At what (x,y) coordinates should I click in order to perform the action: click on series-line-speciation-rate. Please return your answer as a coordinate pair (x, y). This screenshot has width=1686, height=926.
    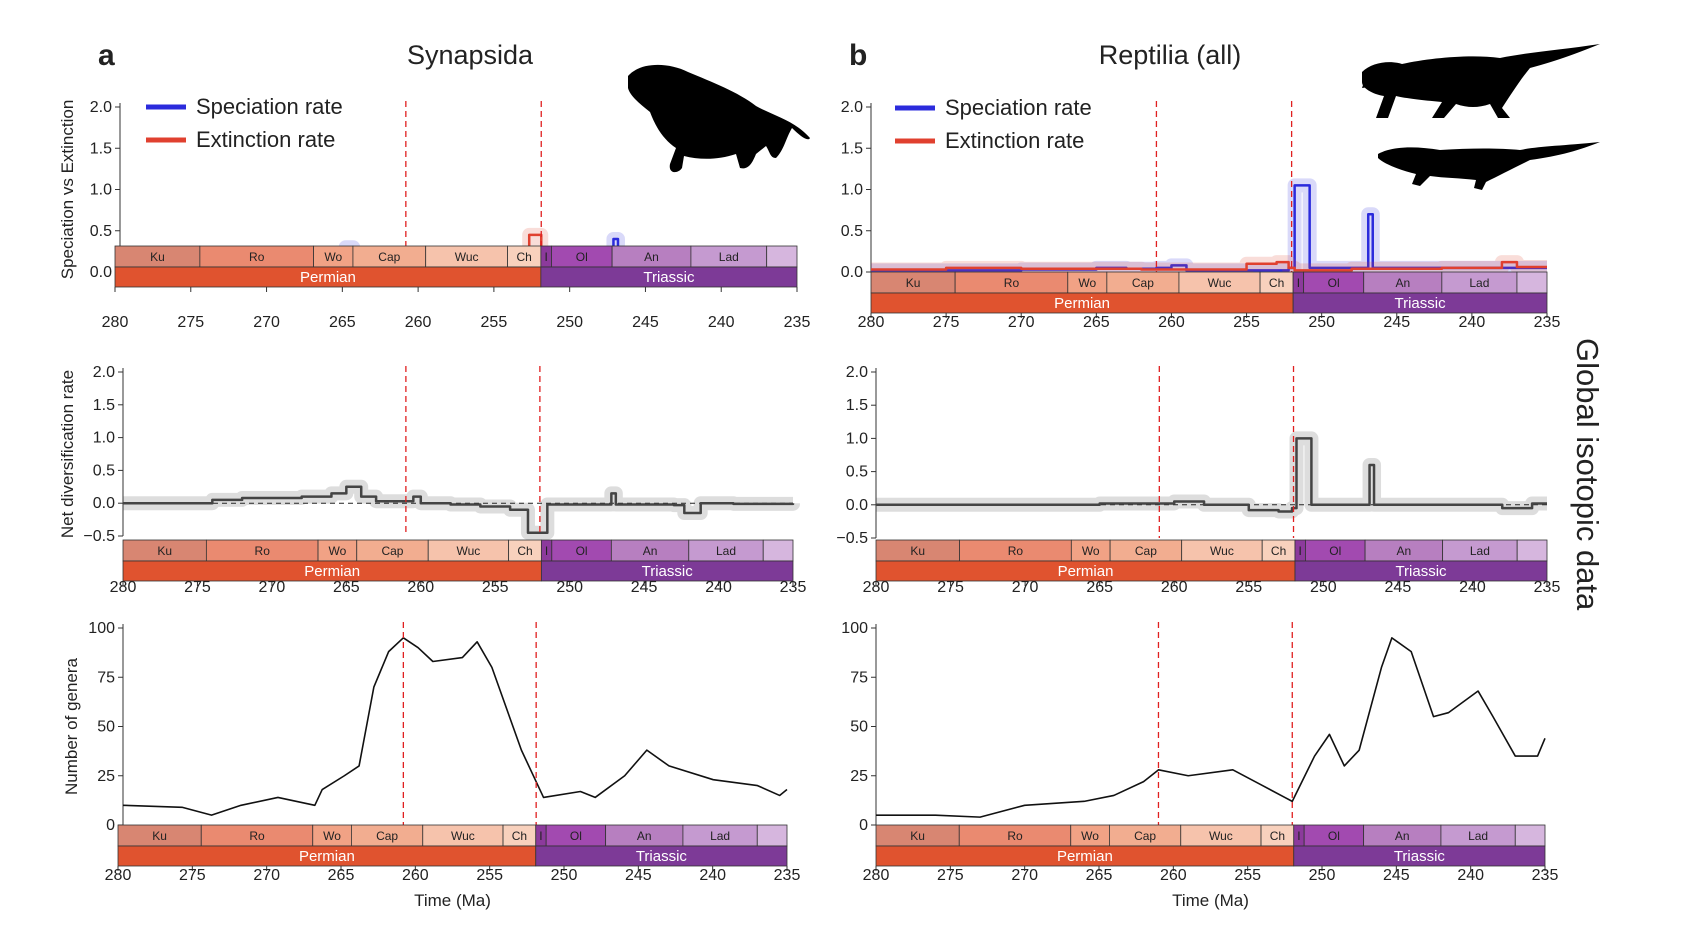
    Looking at the image, I should click on (1209, 228).